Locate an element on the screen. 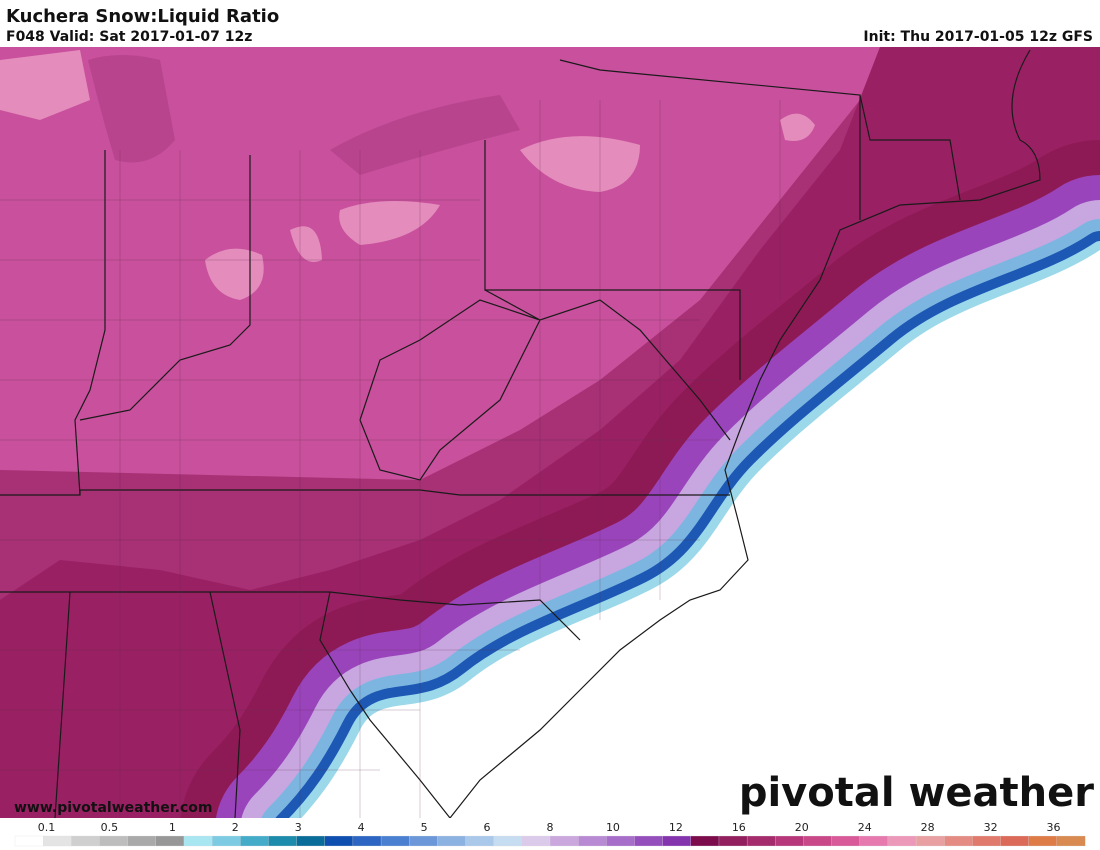 Image resolution: width=1100 pixels, height=850 pixels. colorbar-tick-label: 16 is located at coordinates (739, 827).